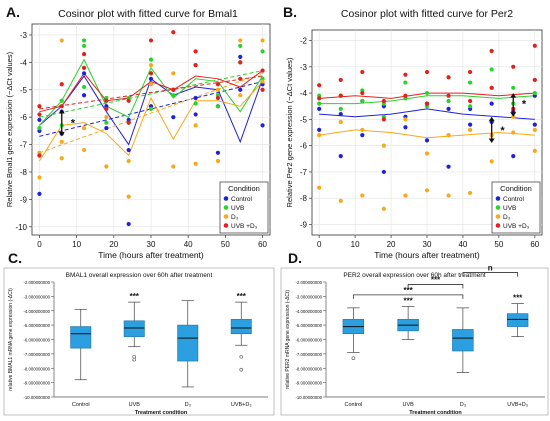 The image size is (550, 421). Describe the element at coordinates (308, 311) in the screenshot. I see `y-tick-label: -4.000000000` at that location.